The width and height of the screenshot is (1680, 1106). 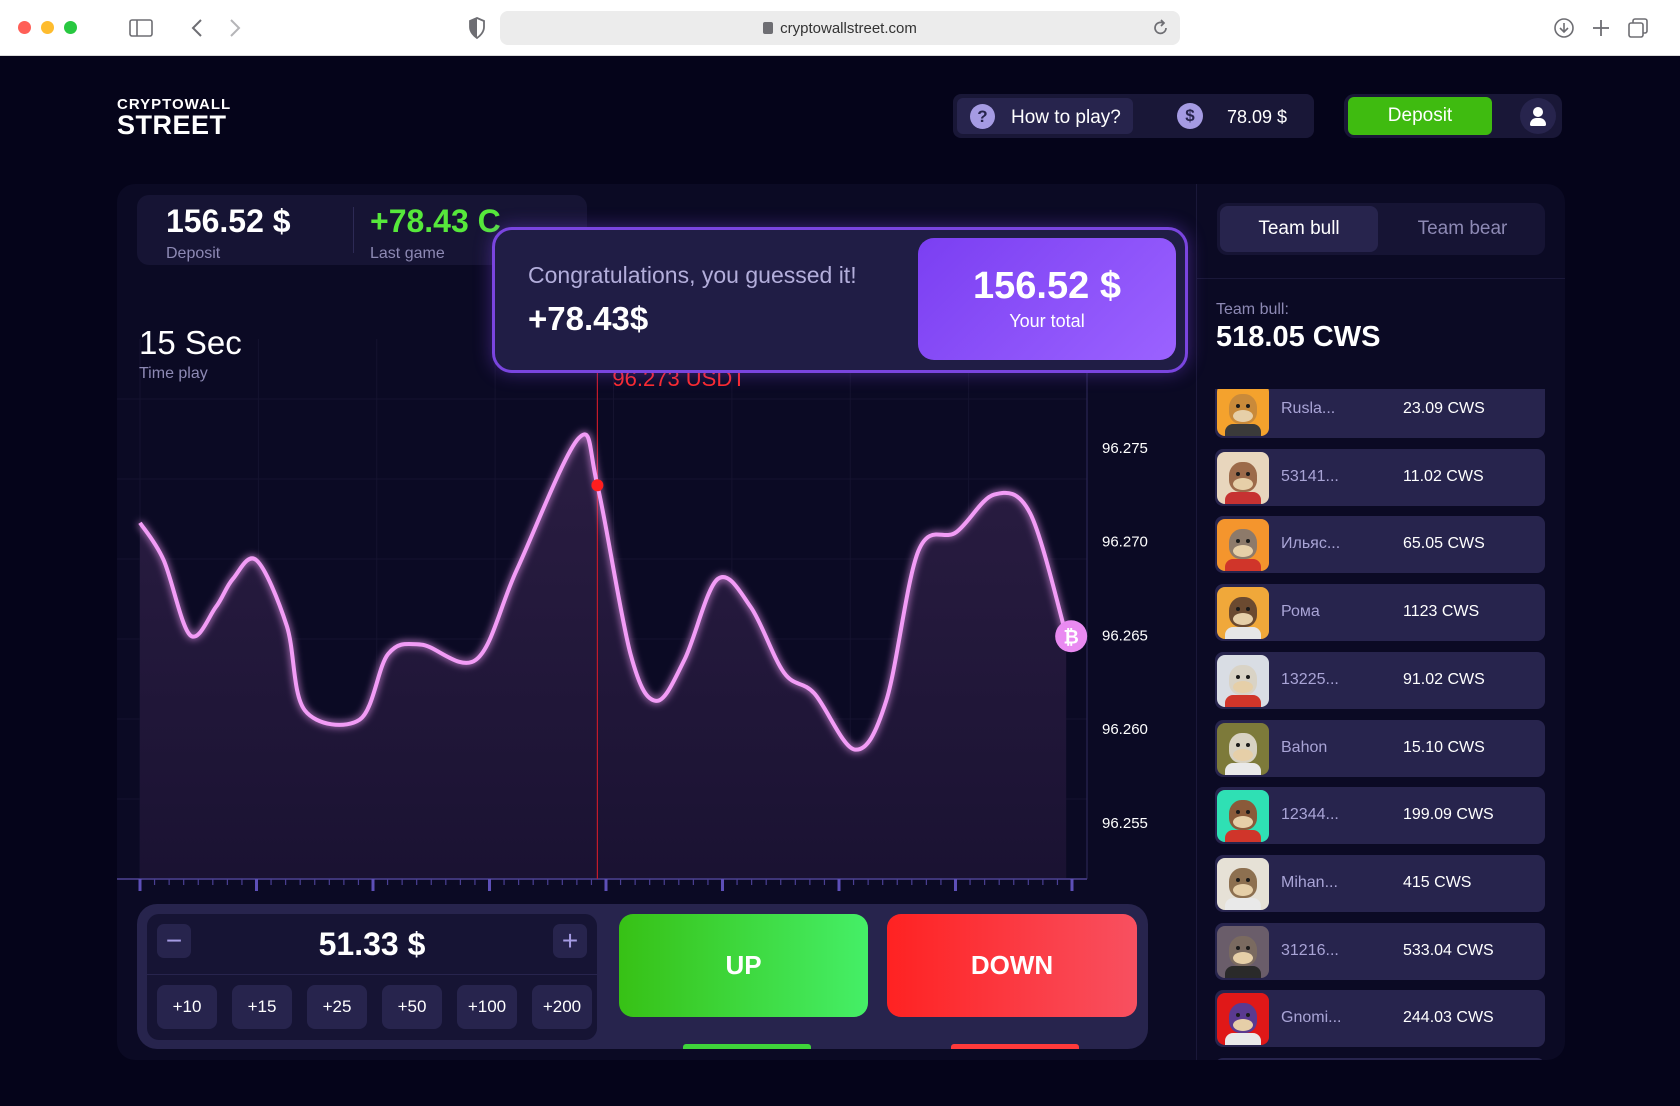 What do you see at coordinates (1462, 228) in the screenshot?
I see `tab-team-bear: Team bear` at bounding box center [1462, 228].